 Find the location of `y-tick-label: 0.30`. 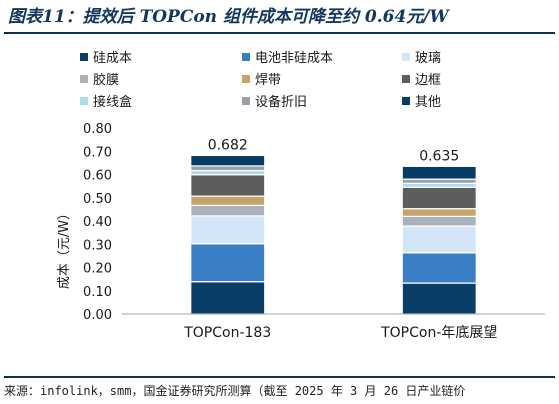

y-tick-label: 0.30 is located at coordinates (97, 245).